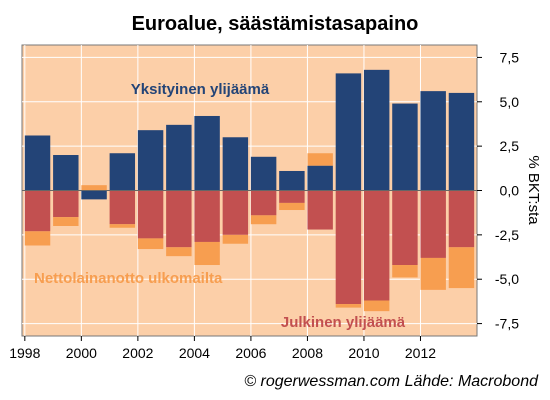 The image size is (550, 400). I want to click on y-tick-label: 2,5, so click(510, 146).